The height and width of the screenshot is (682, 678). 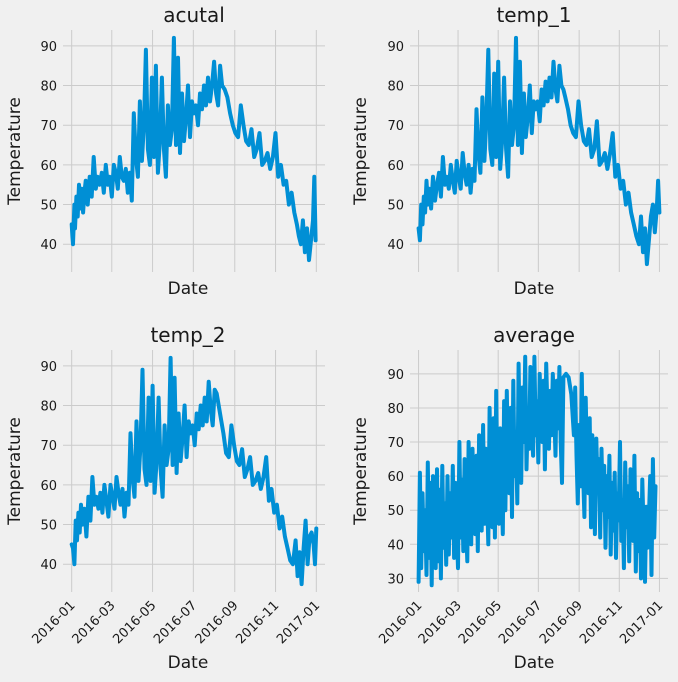 What do you see at coordinates (395, 579) in the screenshot?
I see `y-tick-label: 30` at bounding box center [395, 579].